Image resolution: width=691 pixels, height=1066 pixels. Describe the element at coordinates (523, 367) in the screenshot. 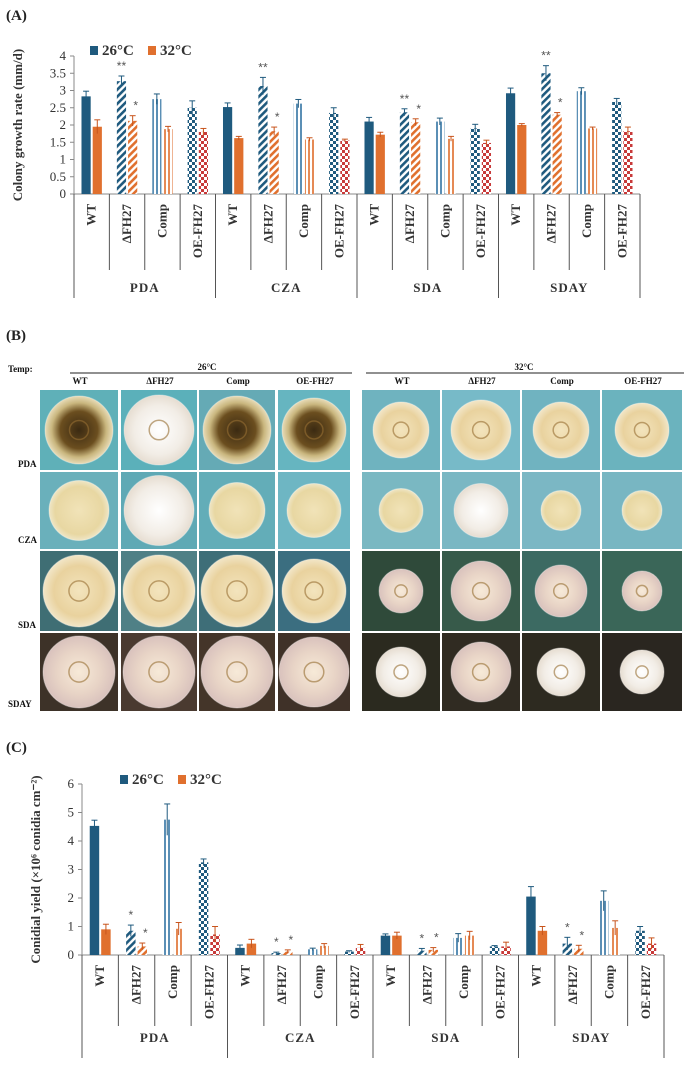

I see `temp-header-32c: 32°C` at that location.